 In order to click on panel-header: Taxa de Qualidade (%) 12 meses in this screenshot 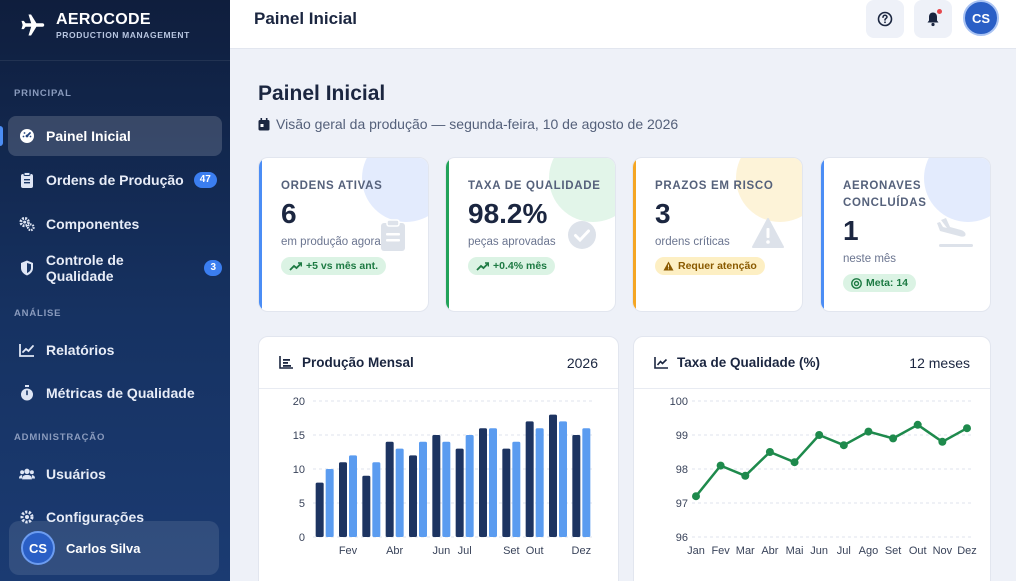, I will do `click(812, 363)`.